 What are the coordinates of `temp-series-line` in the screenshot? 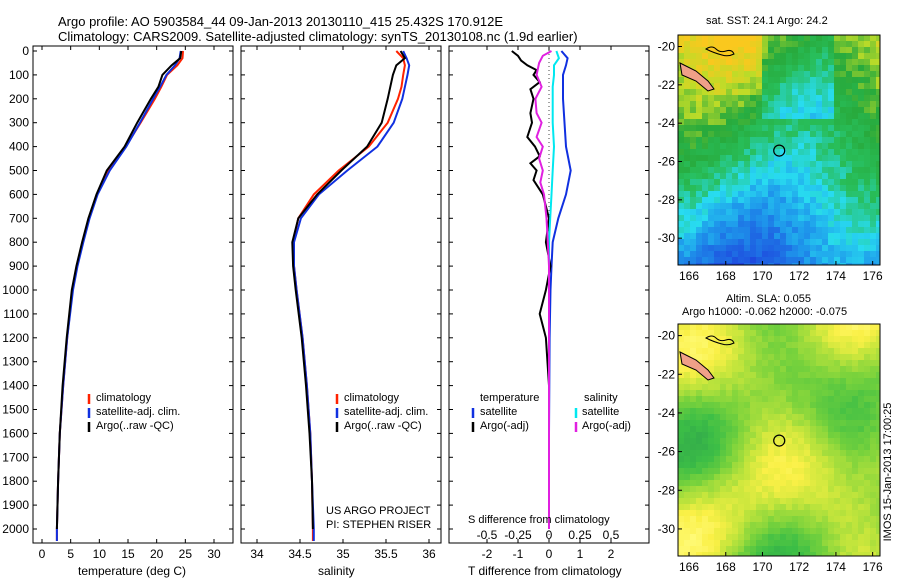 It's located at (119, 295).